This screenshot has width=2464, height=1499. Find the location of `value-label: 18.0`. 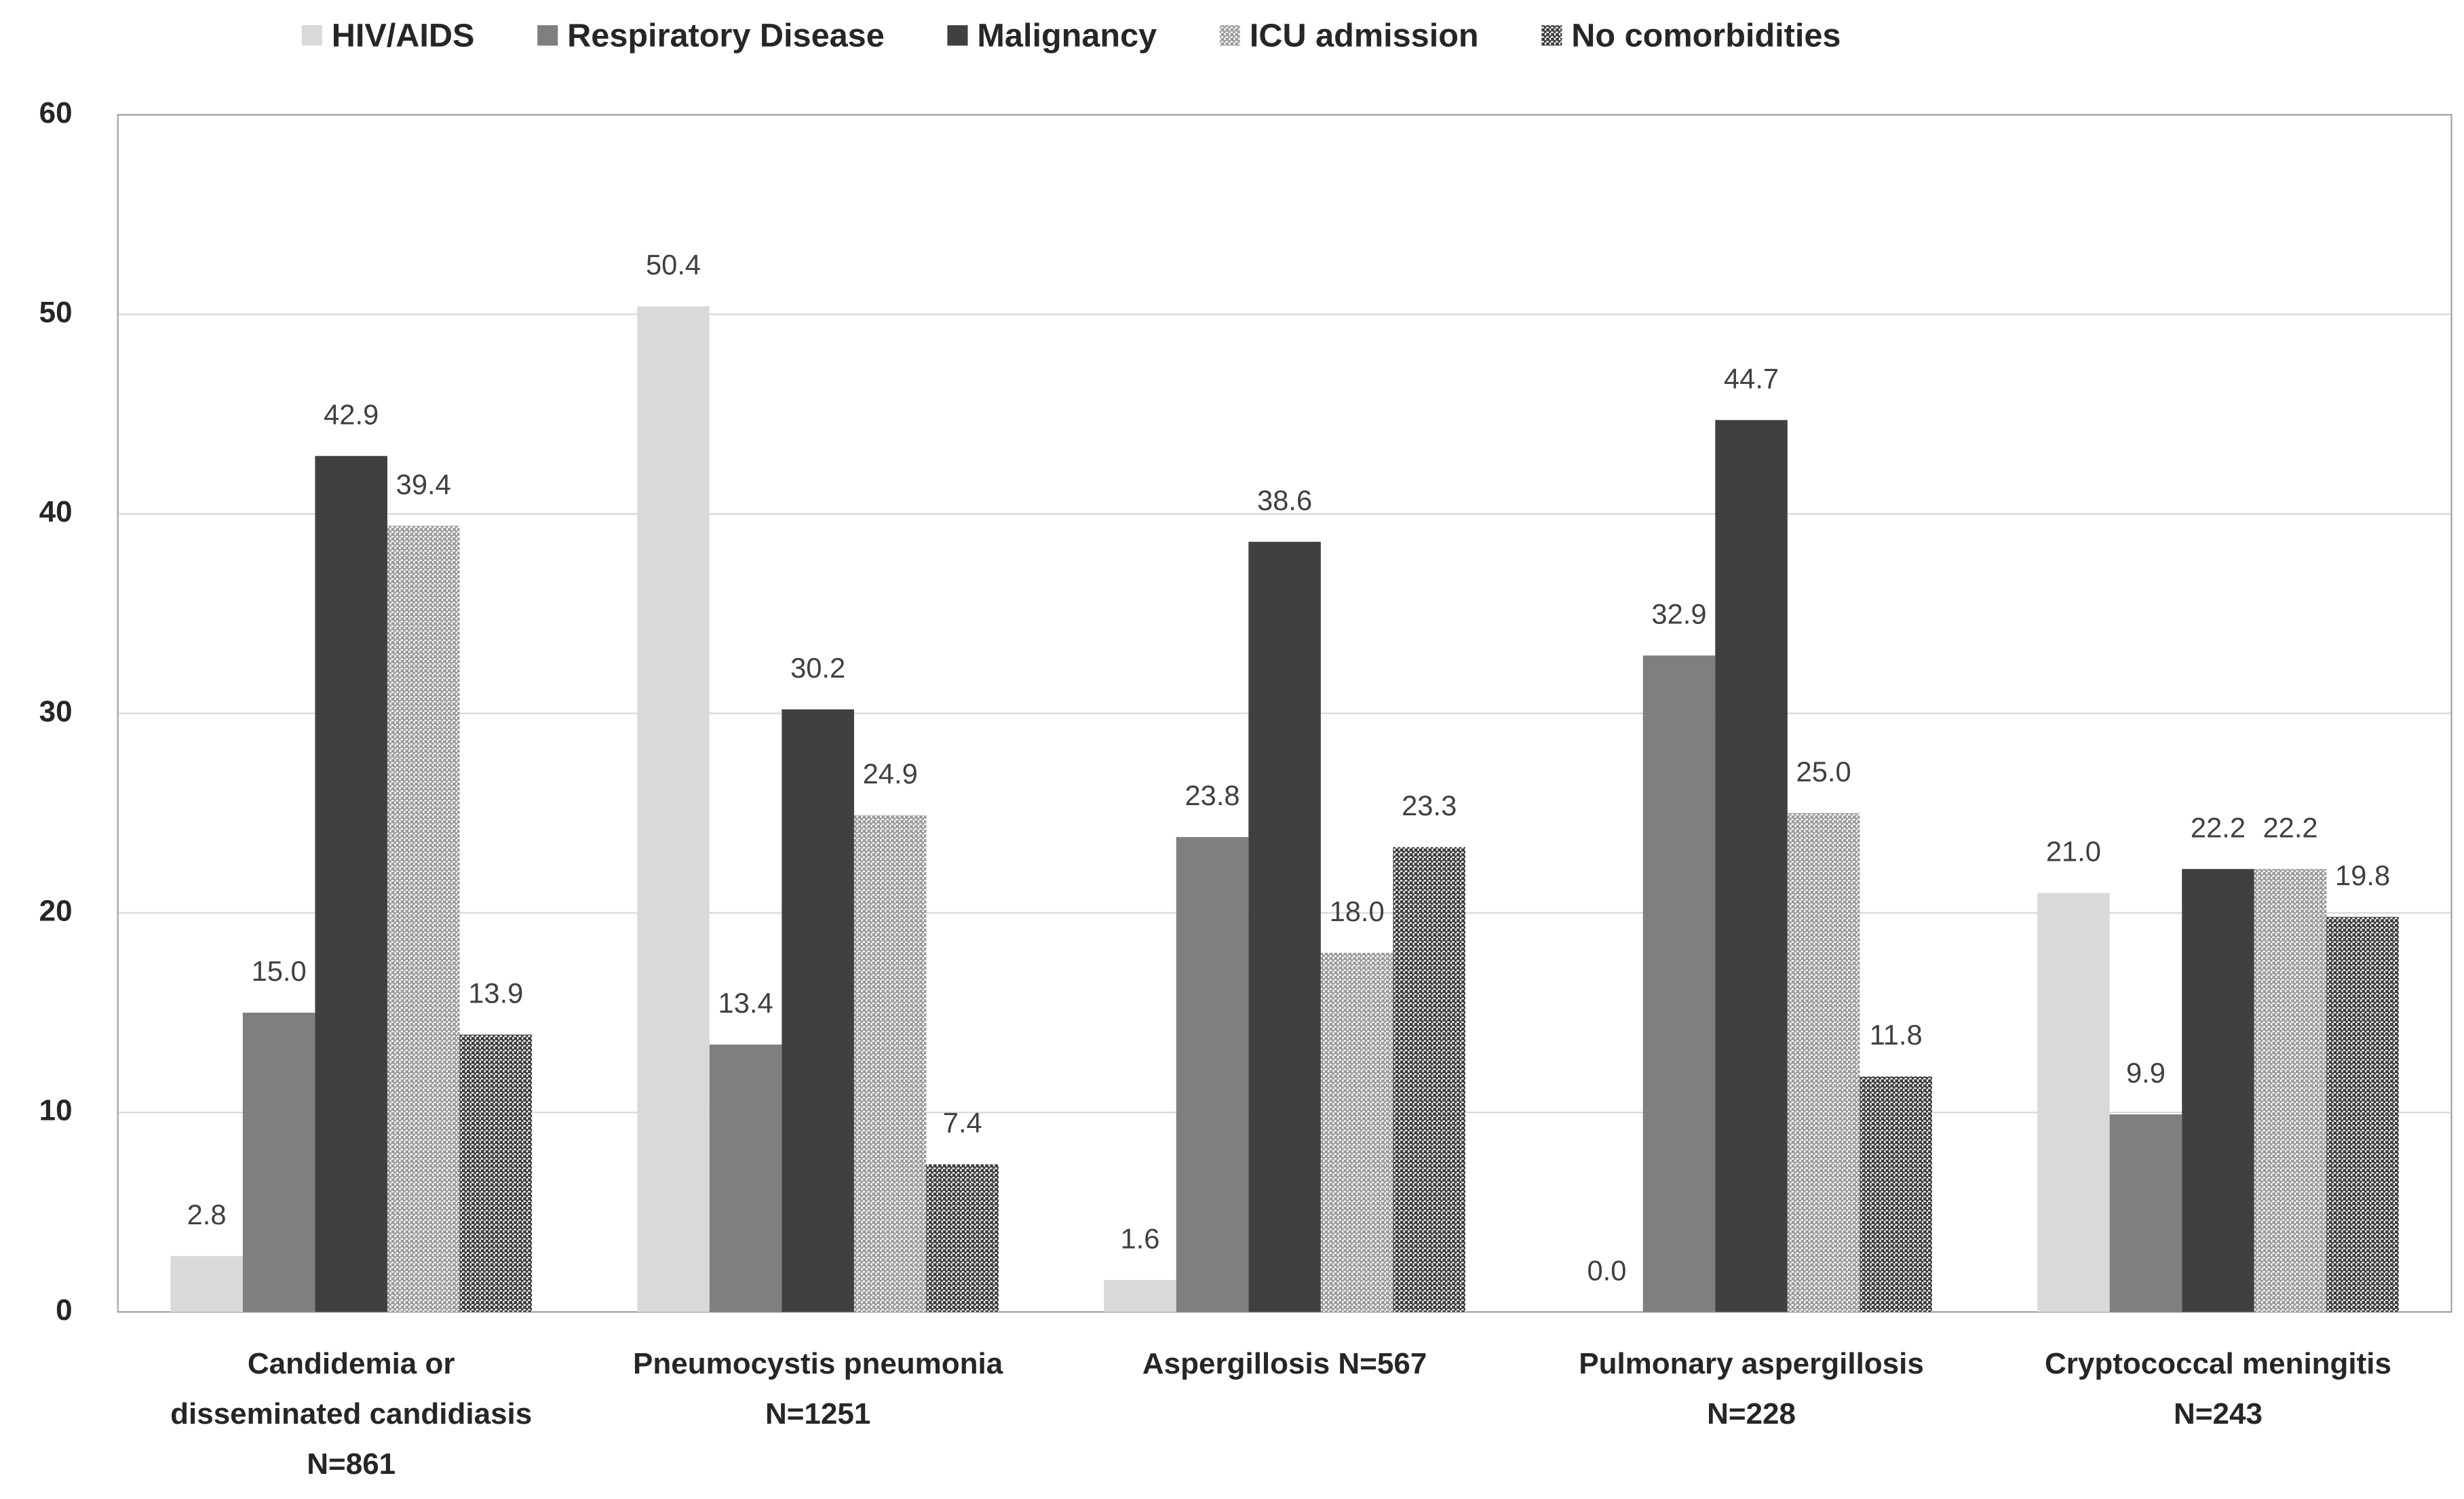

value-label: 18.0 is located at coordinates (1357, 911).